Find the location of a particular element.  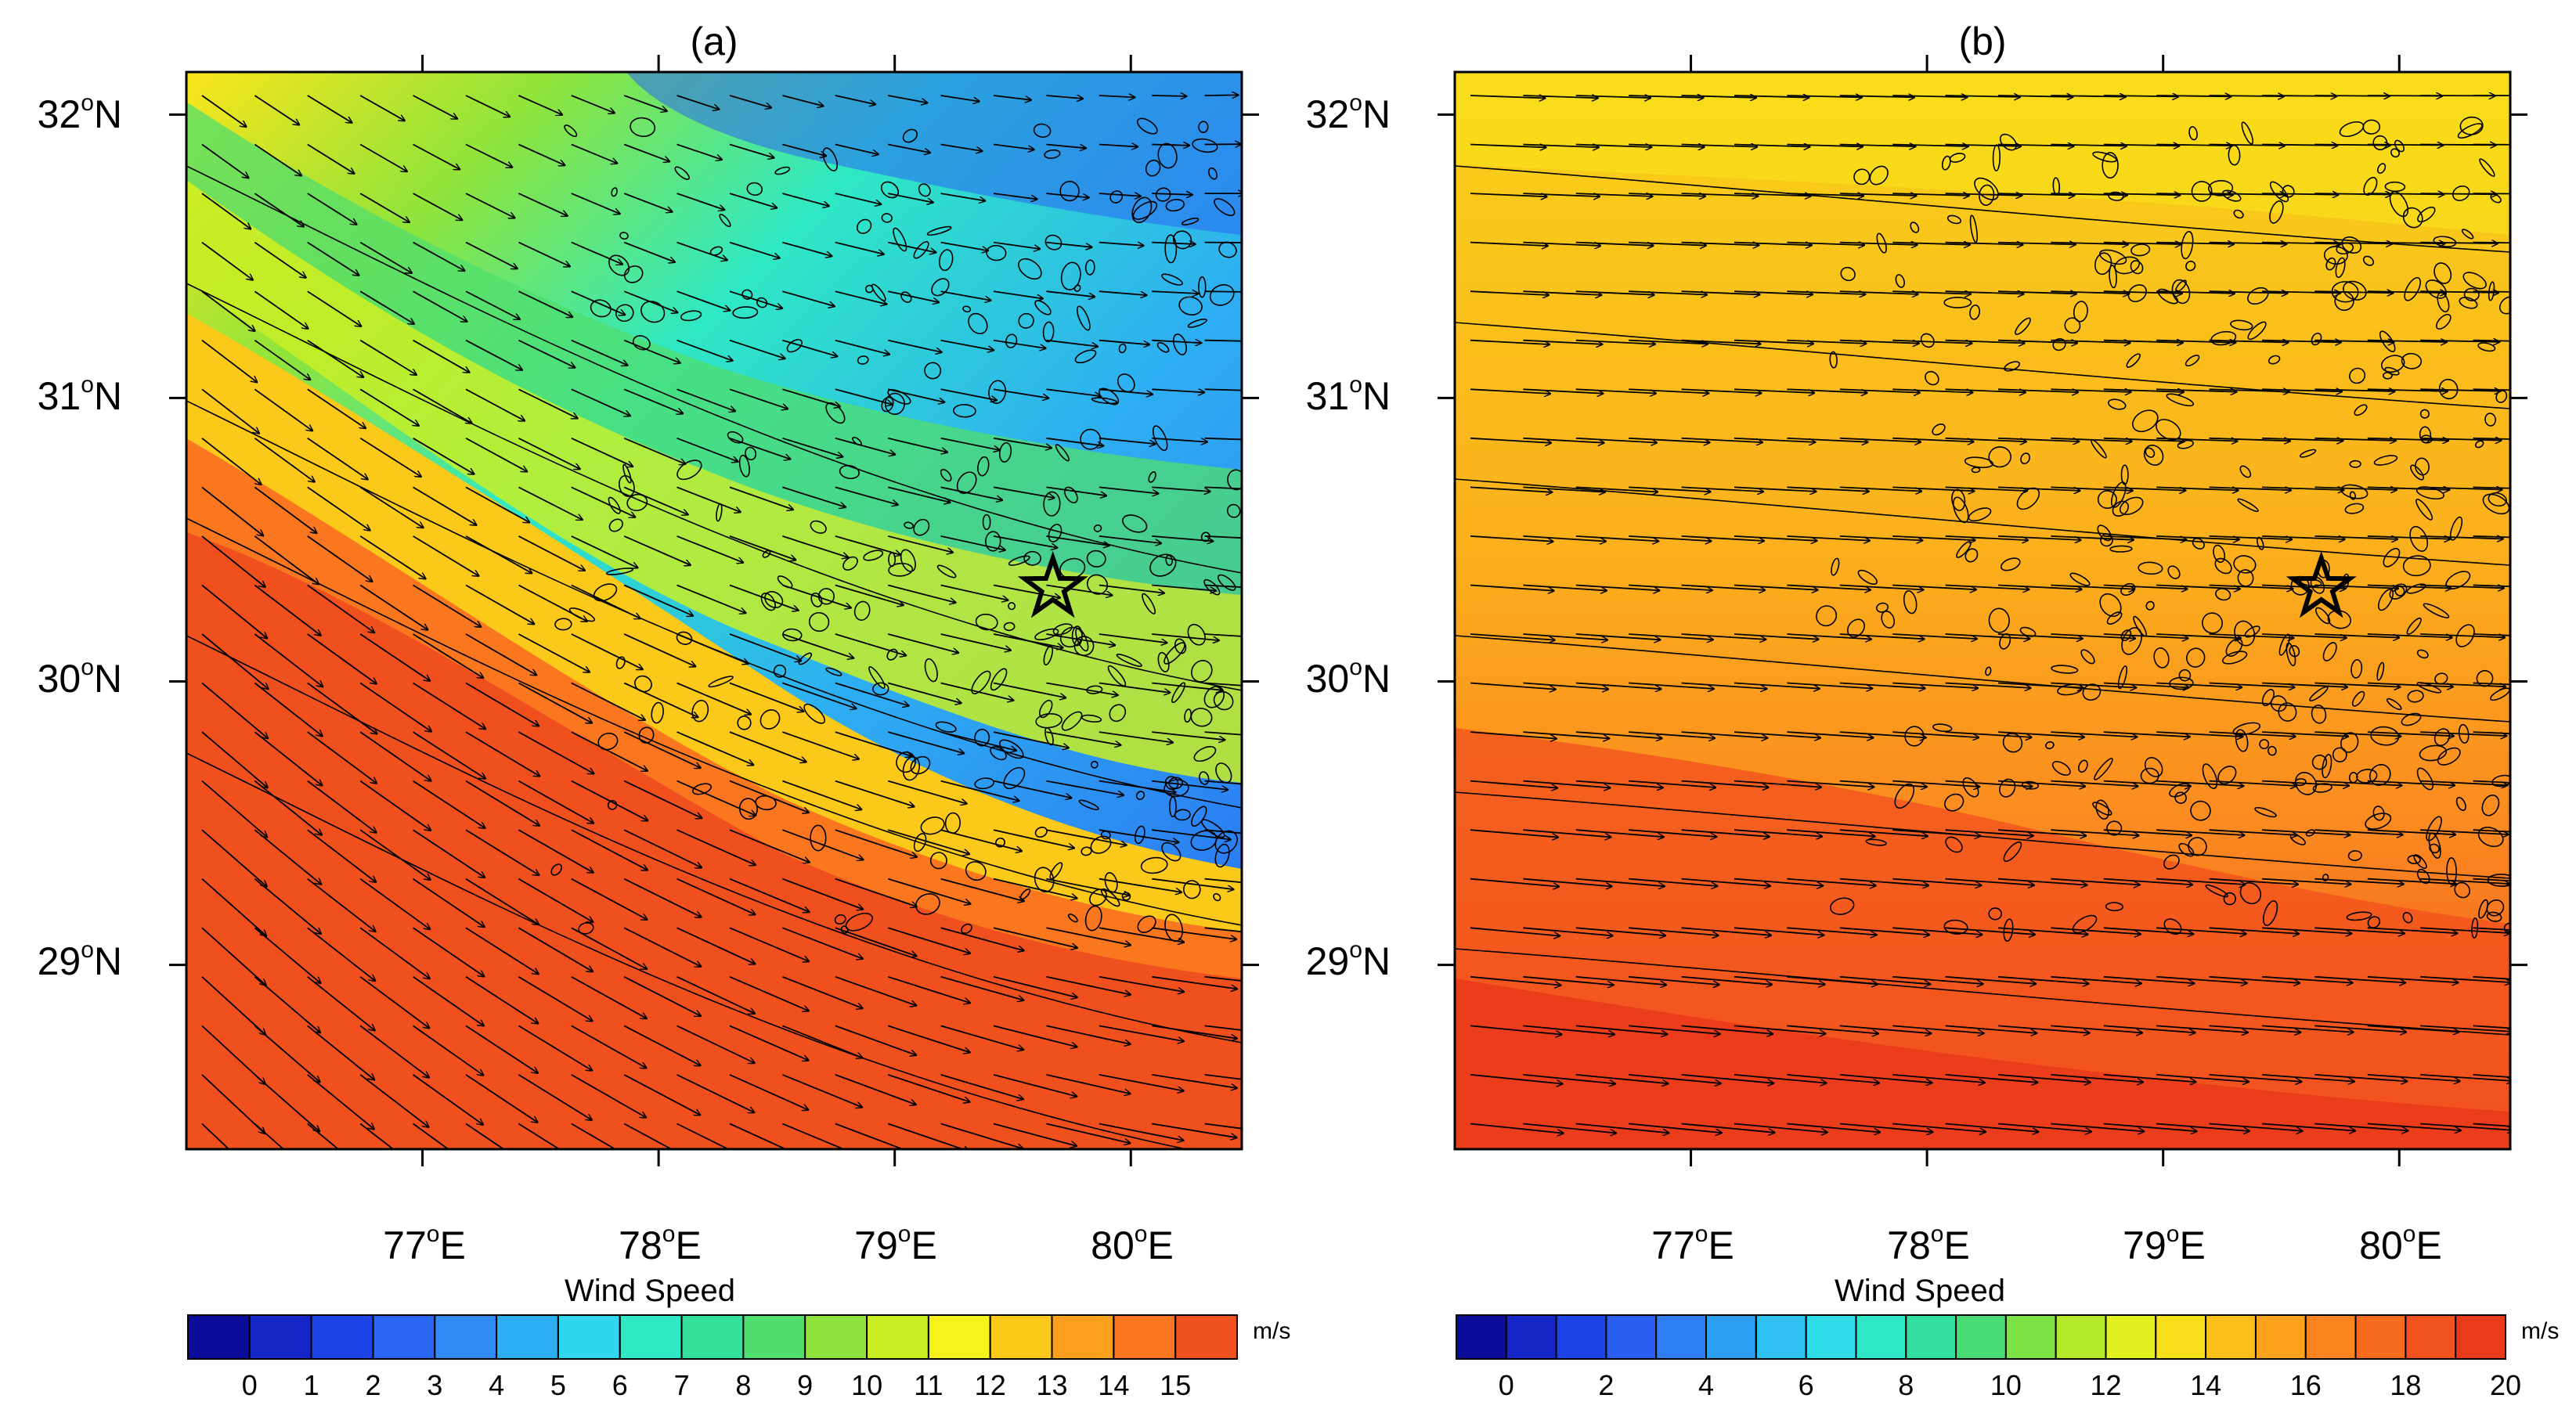

speed-contour is located at coordinates (1982, 679).